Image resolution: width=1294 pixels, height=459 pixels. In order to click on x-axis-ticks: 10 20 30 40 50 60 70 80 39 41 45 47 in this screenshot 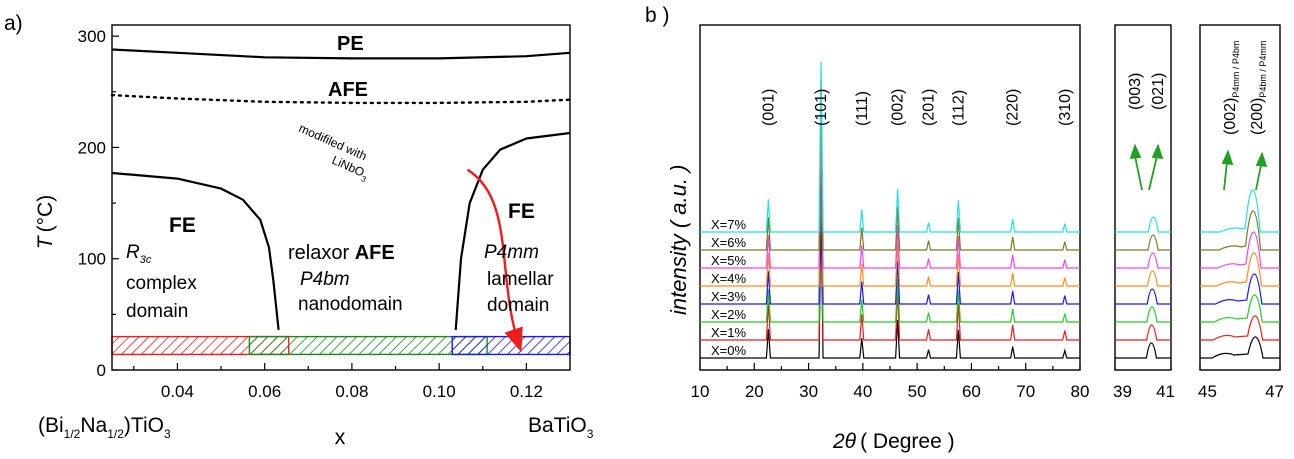, I will do `click(987, 382)`.